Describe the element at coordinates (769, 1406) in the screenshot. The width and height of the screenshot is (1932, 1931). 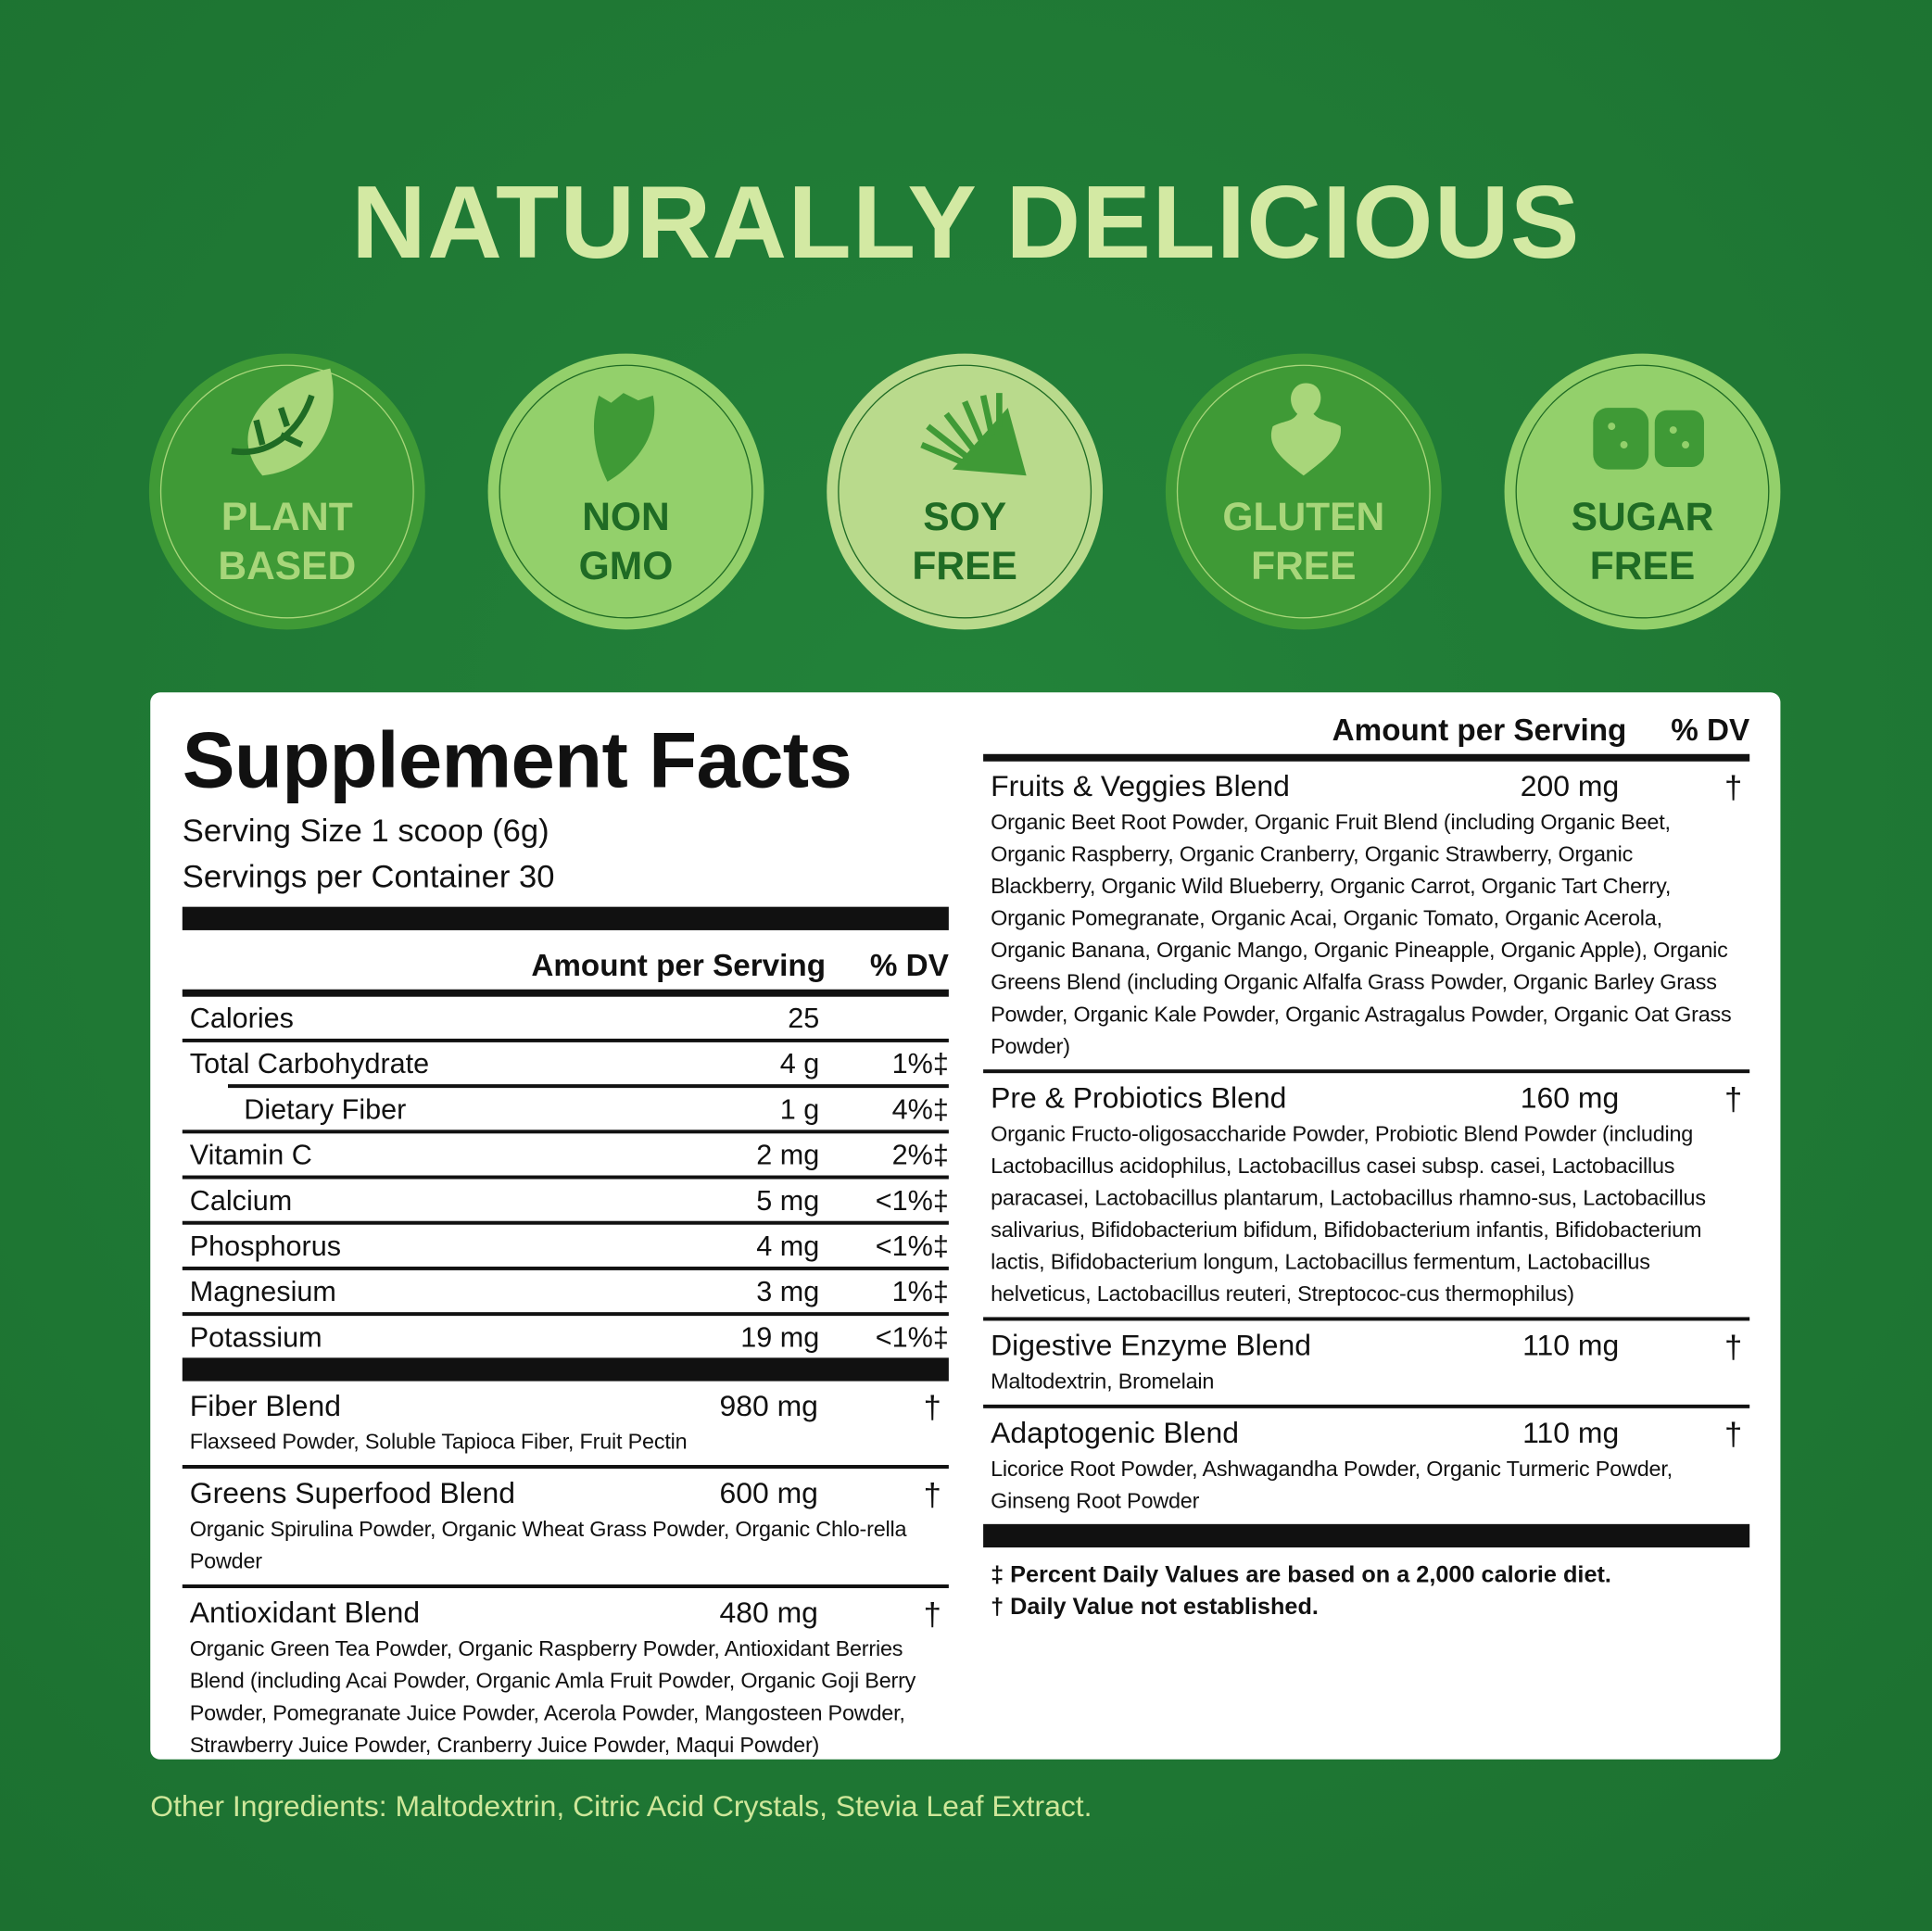
I see `blend-amount: 980 mg` at that location.